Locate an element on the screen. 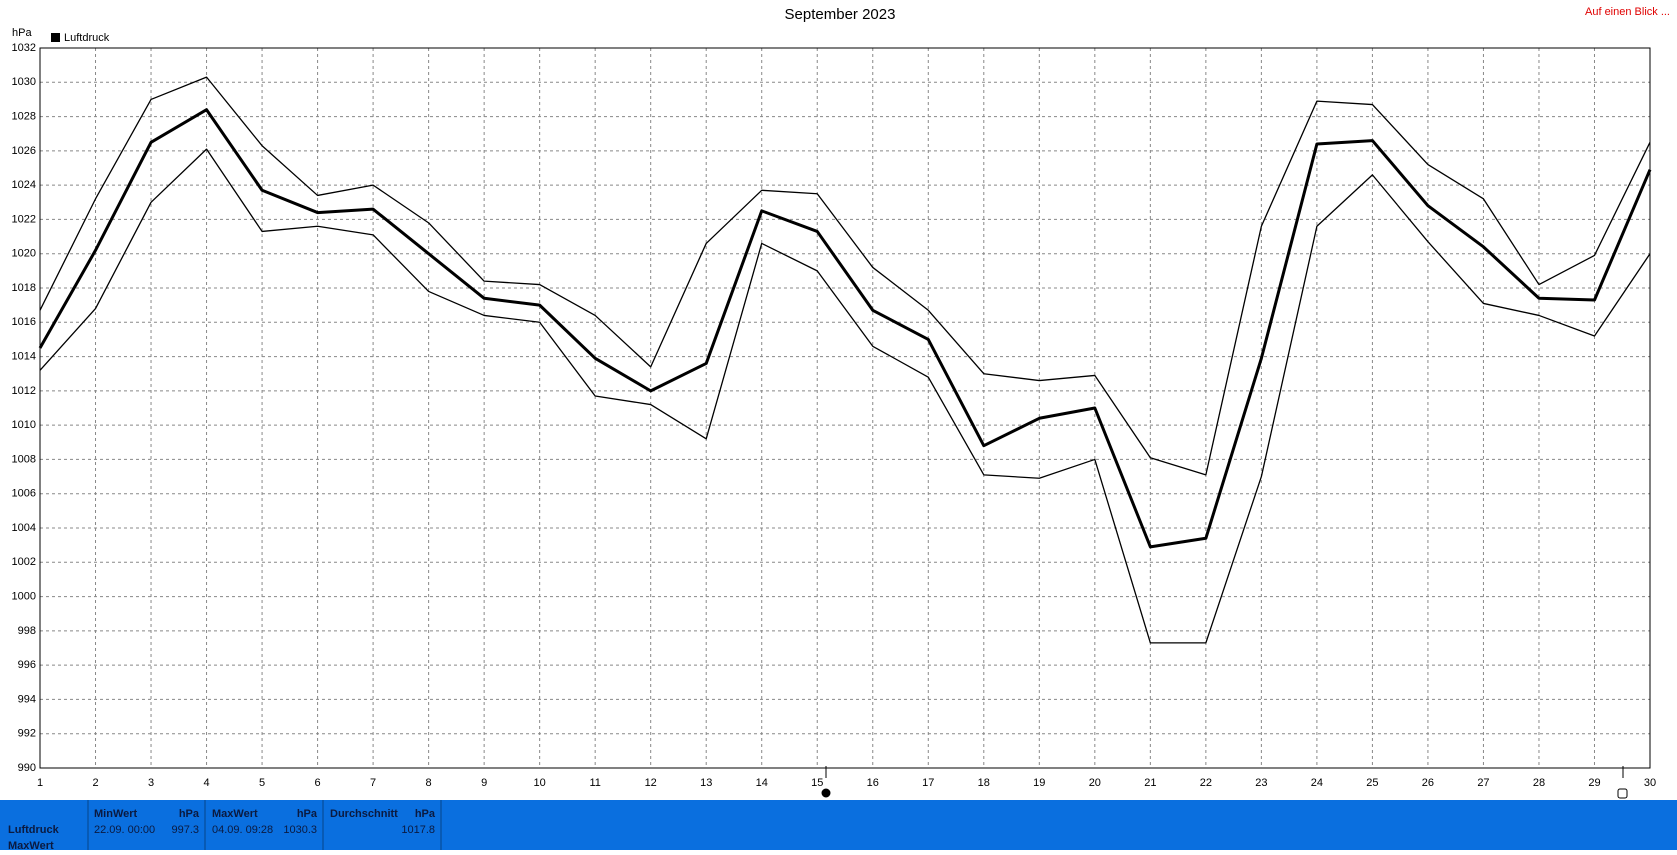 The width and height of the screenshot is (1677, 855). y-tick-label: 1008 is located at coordinates (24, 459).